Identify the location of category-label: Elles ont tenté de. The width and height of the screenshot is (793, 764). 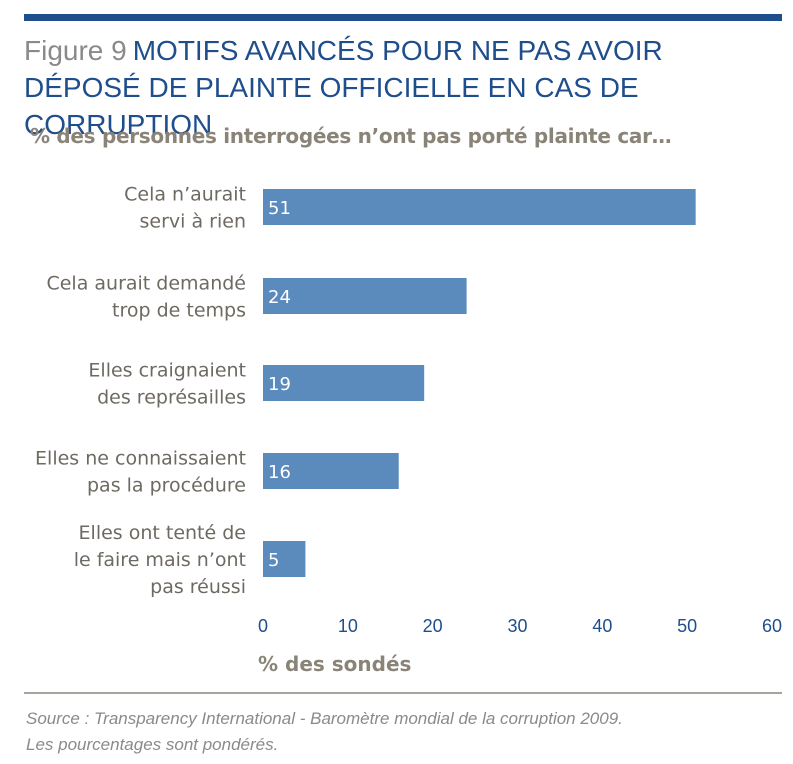
(162, 533).